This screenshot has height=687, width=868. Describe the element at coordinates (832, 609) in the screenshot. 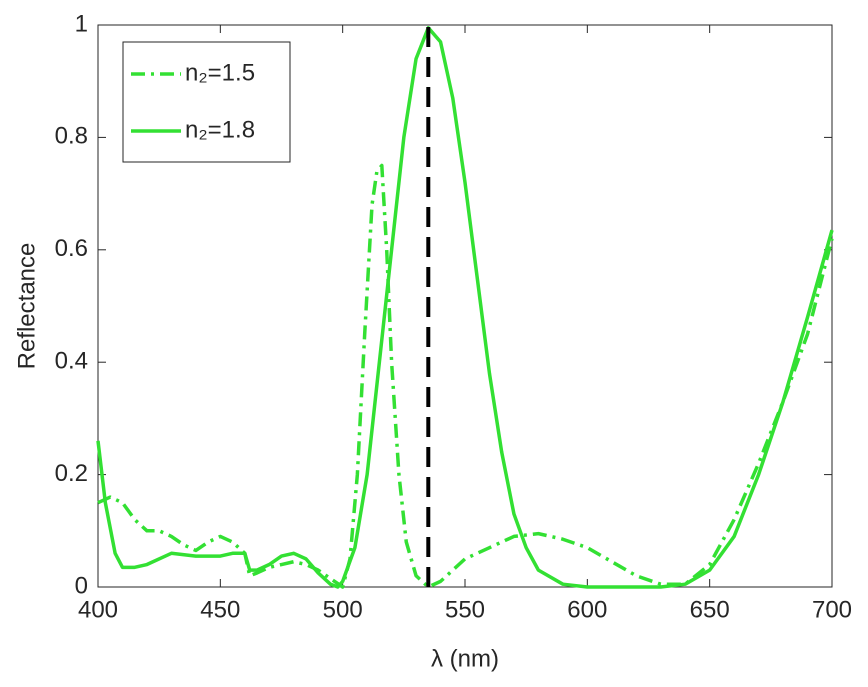

I see `x-tick-label: 700` at that location.